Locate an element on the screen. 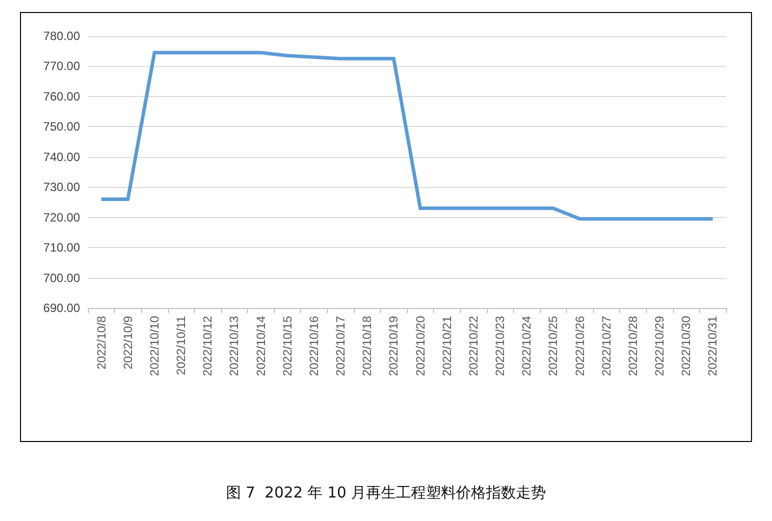 This screenshot has height=521, width=772. x-tick-label: 2022/10/12 is located at coordinates (207, 346).